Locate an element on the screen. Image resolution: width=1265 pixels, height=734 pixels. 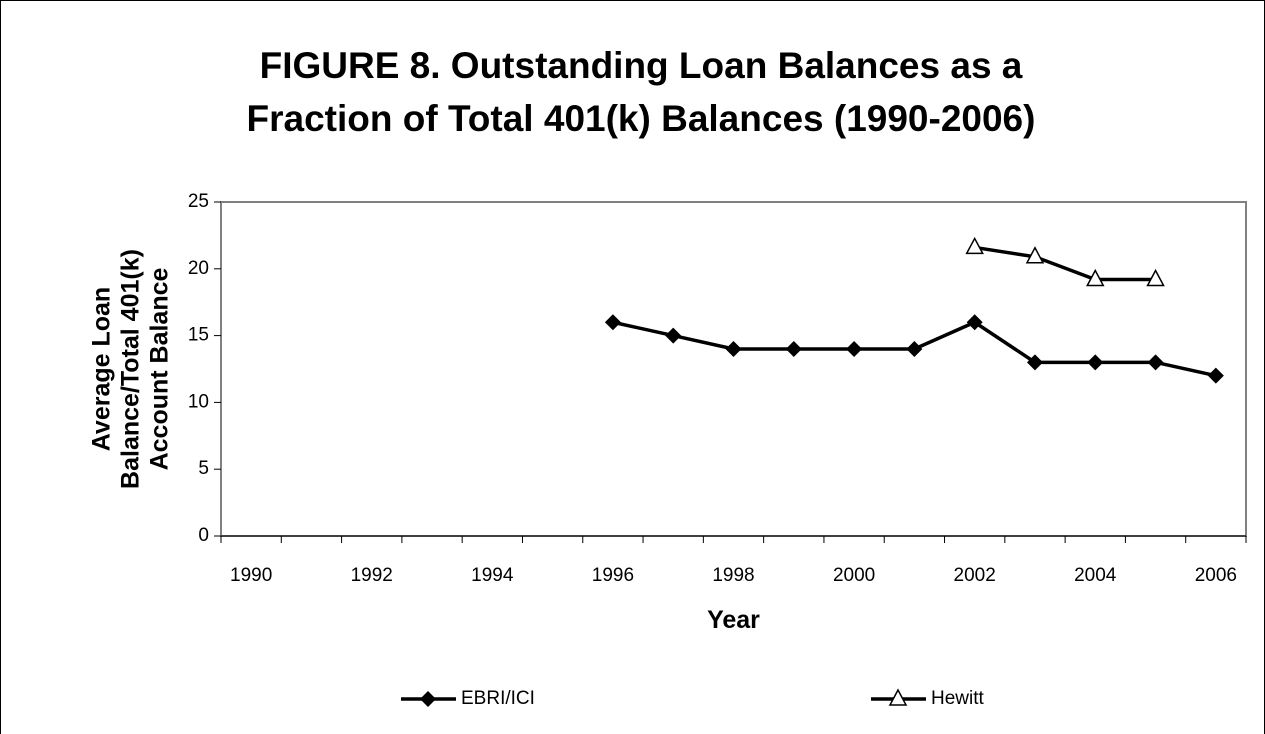
x-tick-label: 1994 is located at coordinates (492, 575).